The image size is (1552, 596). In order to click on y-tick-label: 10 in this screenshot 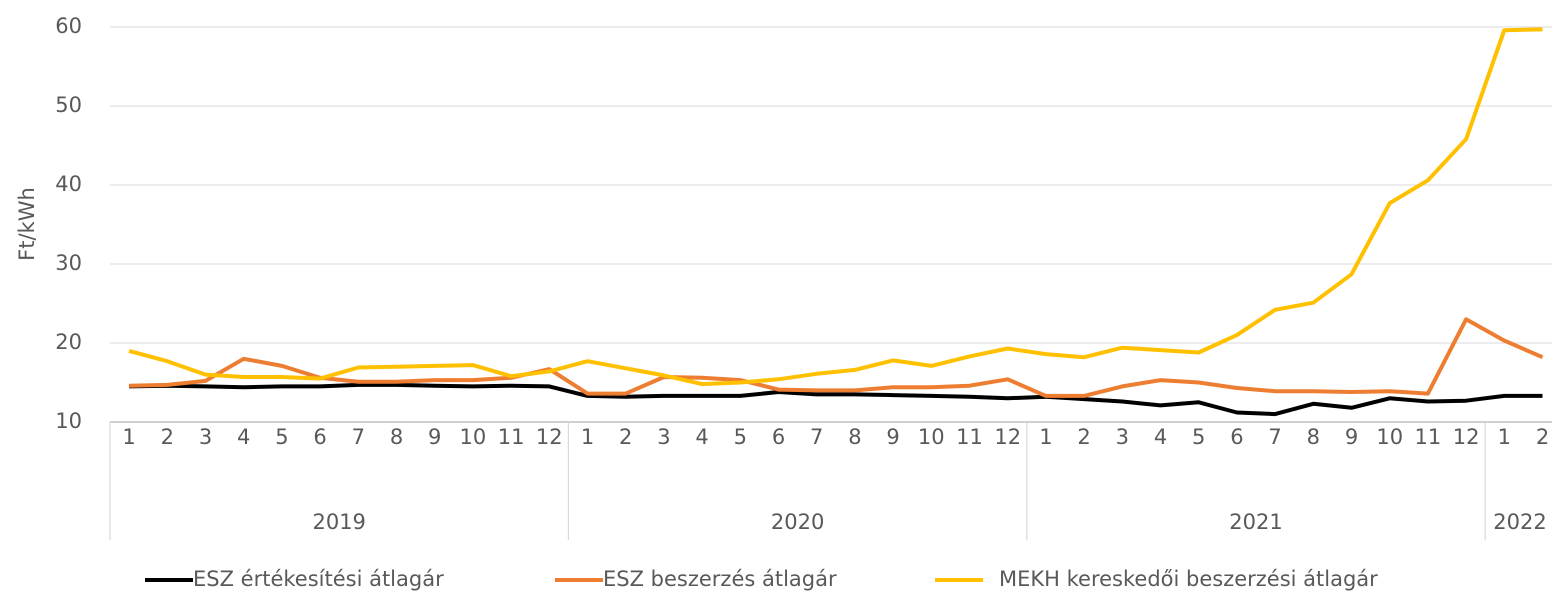, I will do `click(68, 421)`.